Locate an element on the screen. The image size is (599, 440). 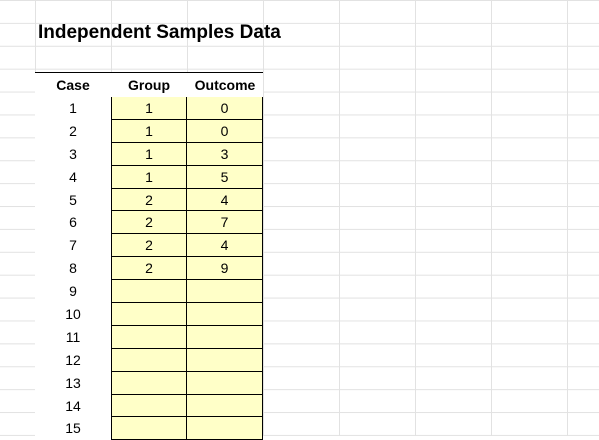
column-header-case: Case is located at coordinates (73, 85).